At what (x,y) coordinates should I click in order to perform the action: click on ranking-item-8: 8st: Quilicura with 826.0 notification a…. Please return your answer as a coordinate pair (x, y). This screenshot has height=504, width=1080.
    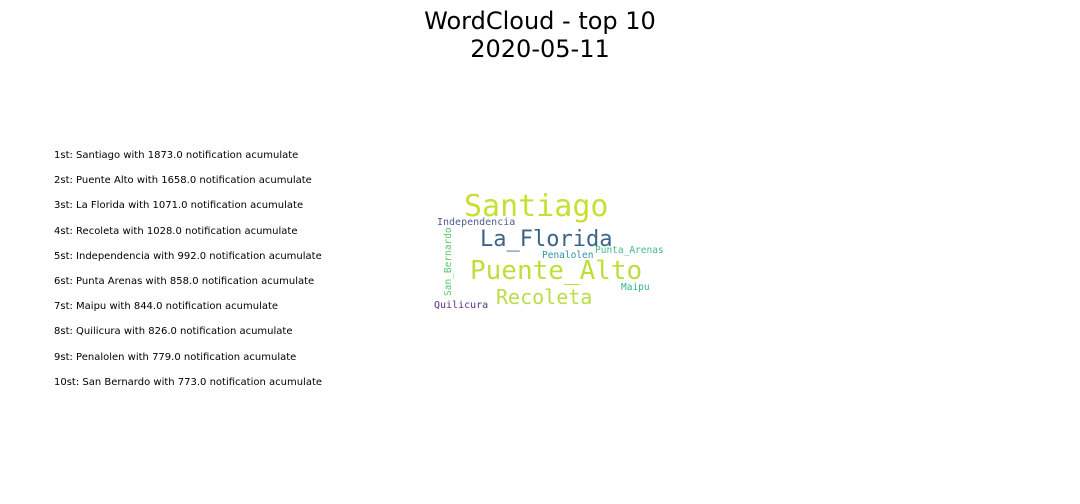
    Looking at the image, I should click on (173, 332).